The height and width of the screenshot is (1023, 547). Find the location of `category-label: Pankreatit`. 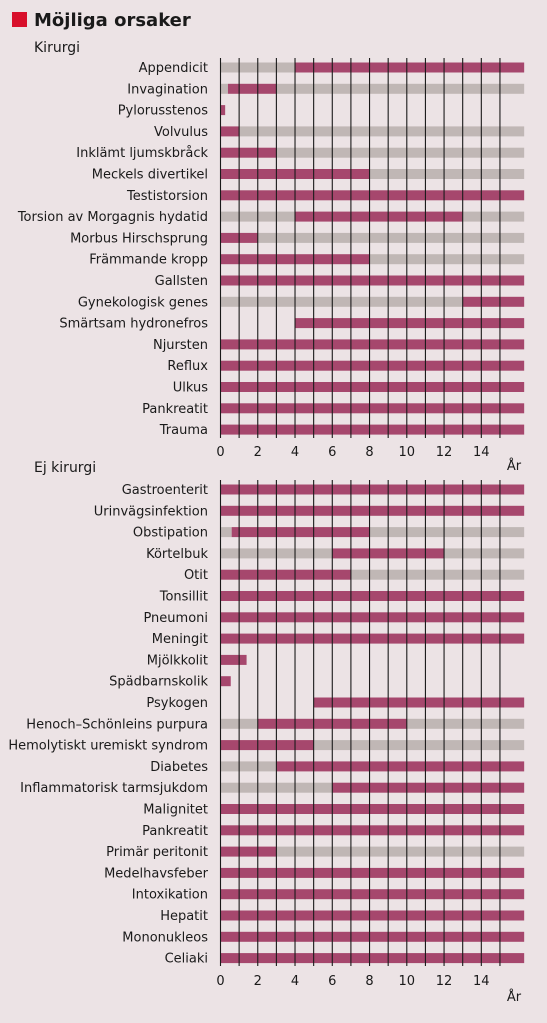

category-label: Pankreatit is located at coordinates (175, 409).